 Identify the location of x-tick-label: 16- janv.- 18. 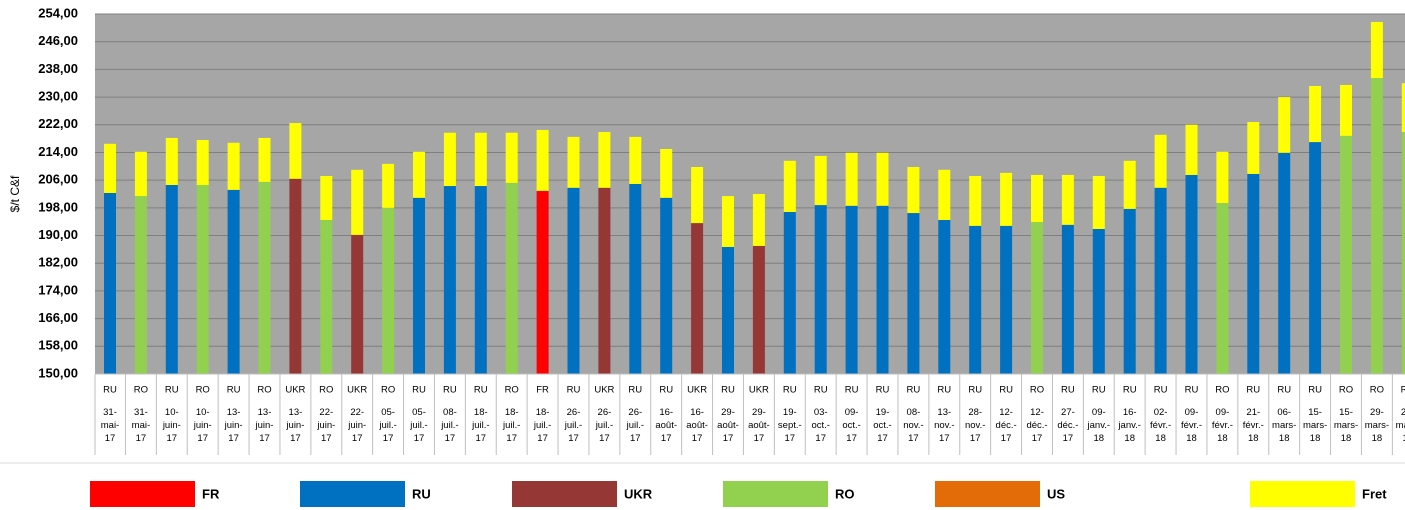
(1129, 425).